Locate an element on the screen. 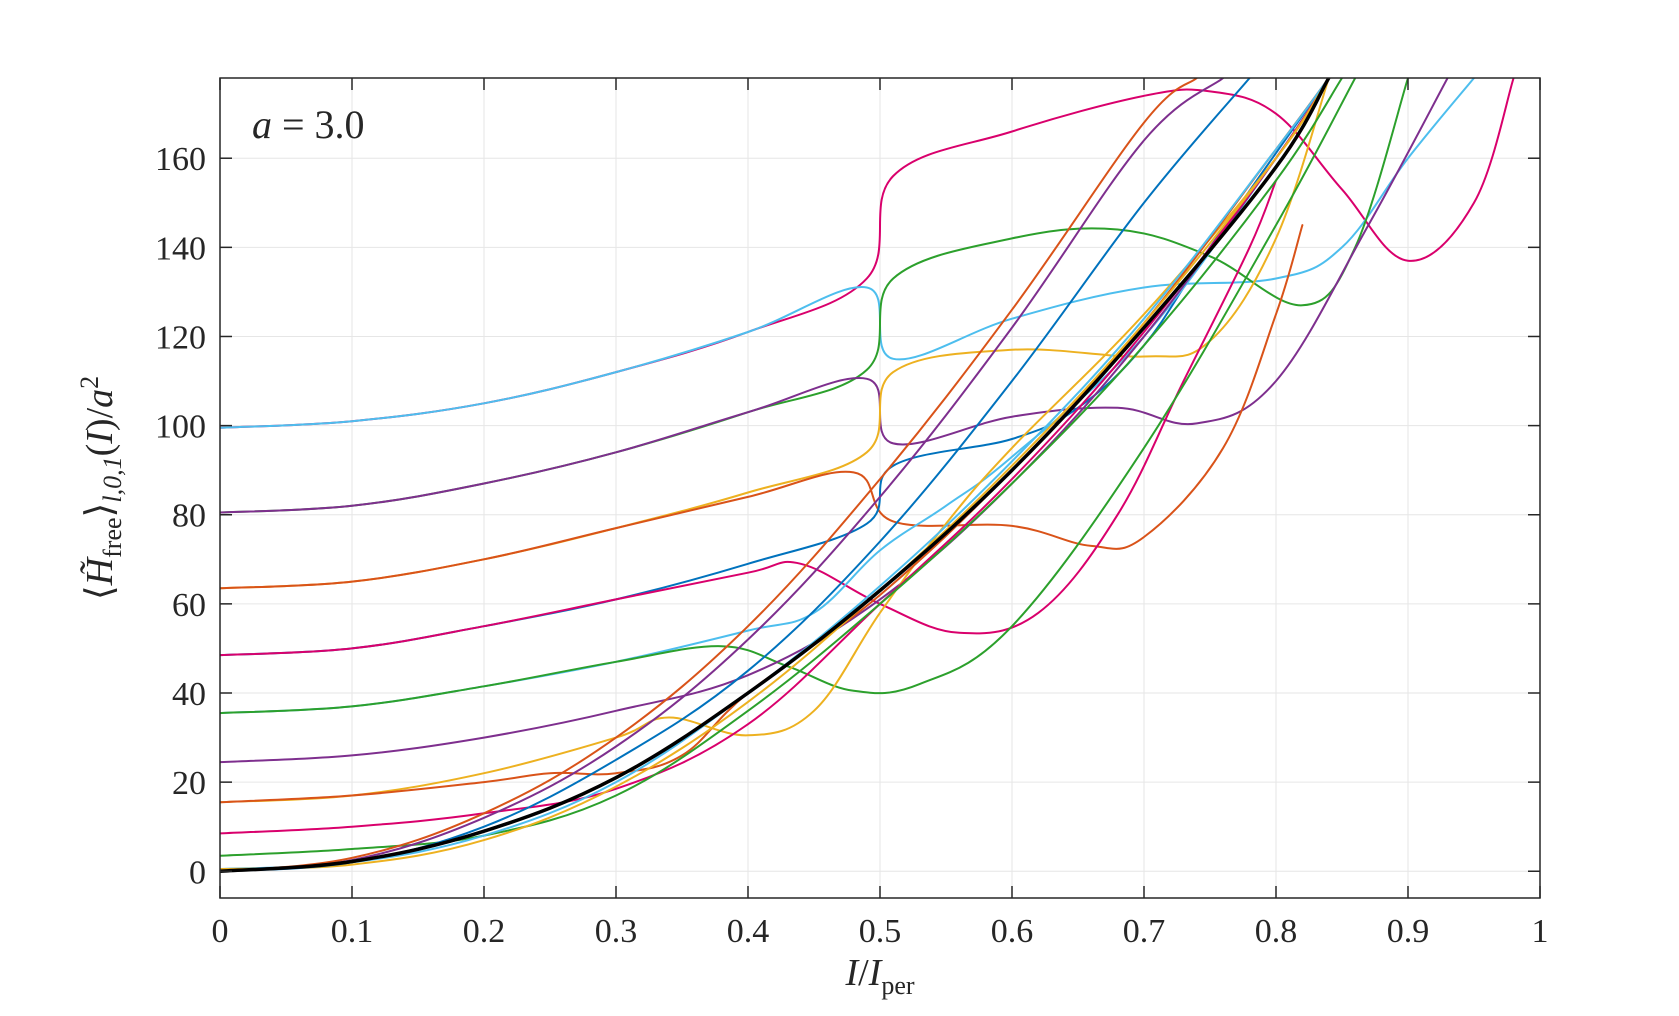 The image size is (1679, 1016). x-tick-label: 0.7 is located at coordinates (1144, 931).